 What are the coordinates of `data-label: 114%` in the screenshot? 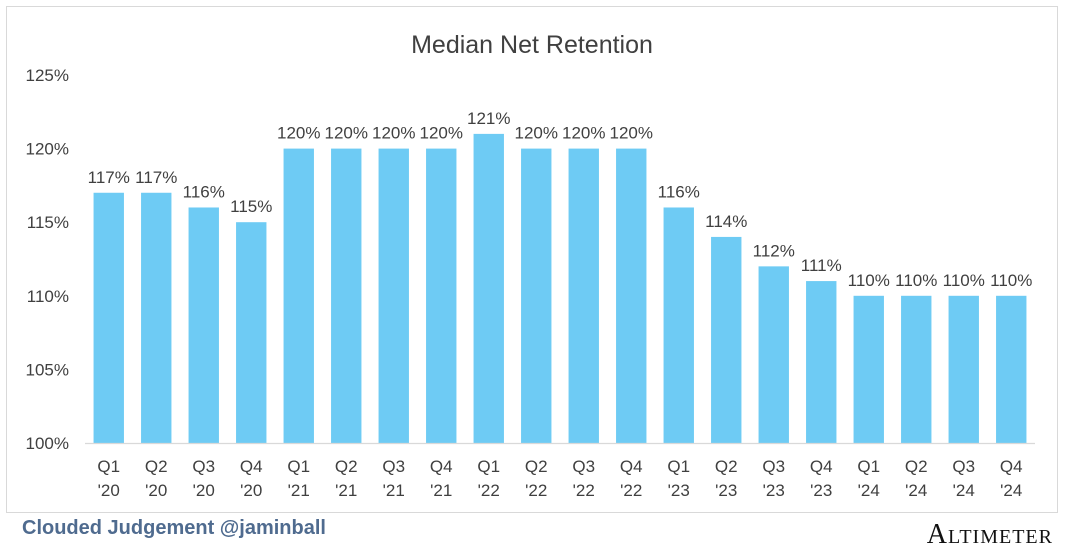 It's located at (726, 221).